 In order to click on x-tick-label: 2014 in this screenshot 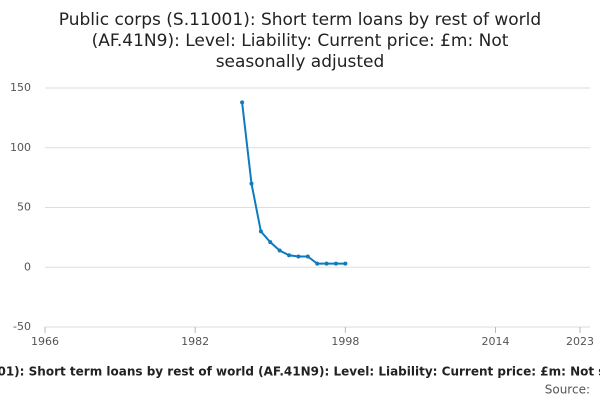, I will do `click(496, 341)`.